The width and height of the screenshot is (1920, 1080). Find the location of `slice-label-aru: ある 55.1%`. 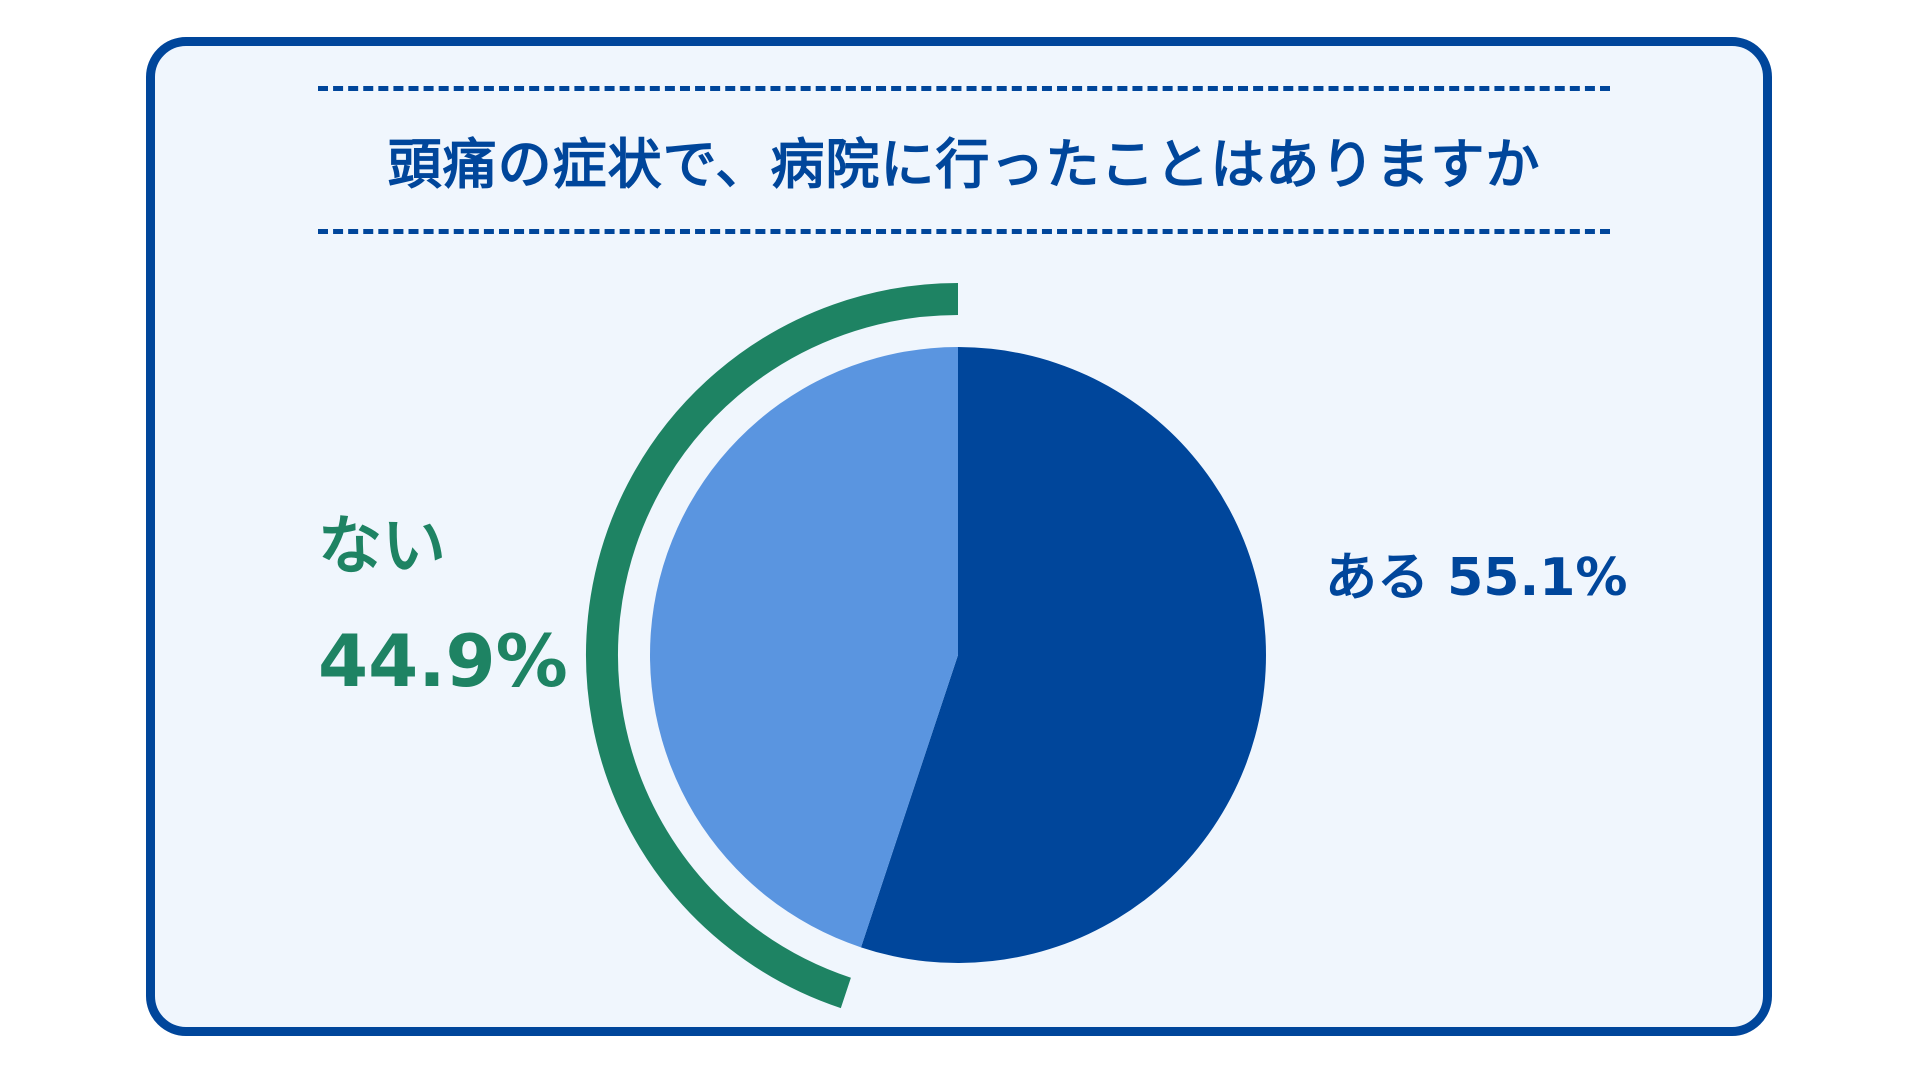

slice-label-aru: ある 55.1% is located at coordinates (1476, 578).